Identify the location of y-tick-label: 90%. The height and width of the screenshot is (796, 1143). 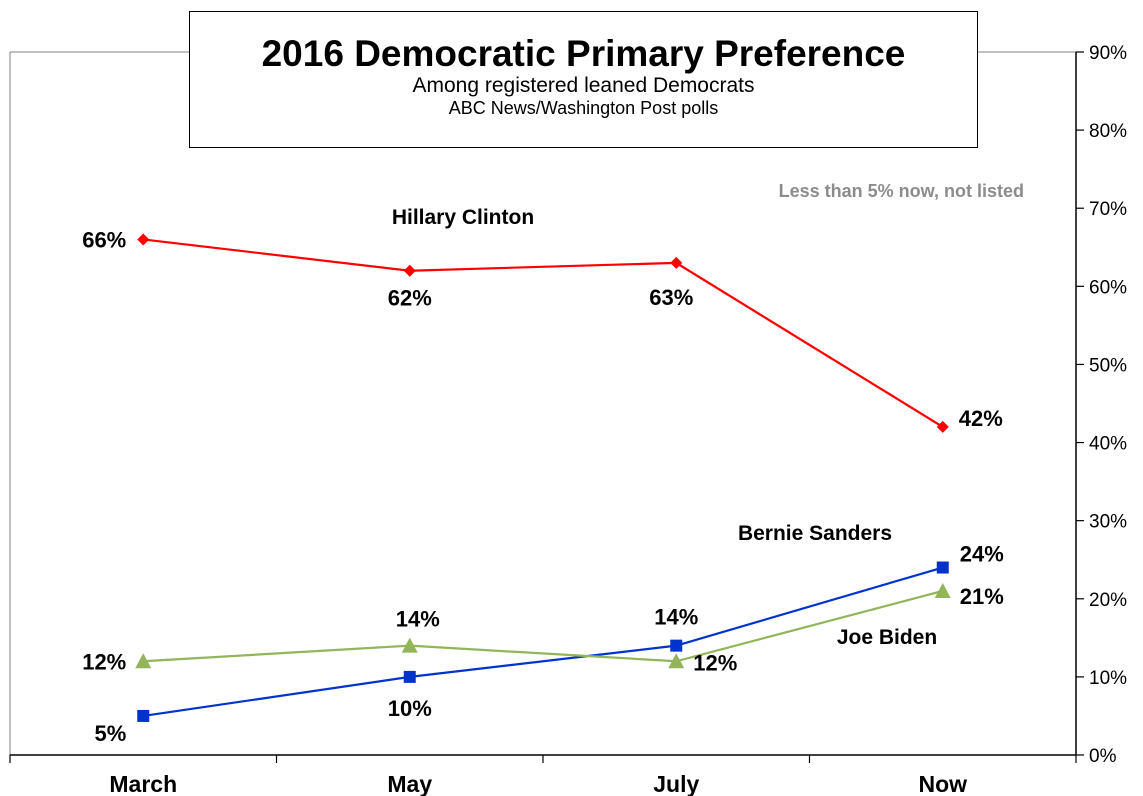
(1108, 53).